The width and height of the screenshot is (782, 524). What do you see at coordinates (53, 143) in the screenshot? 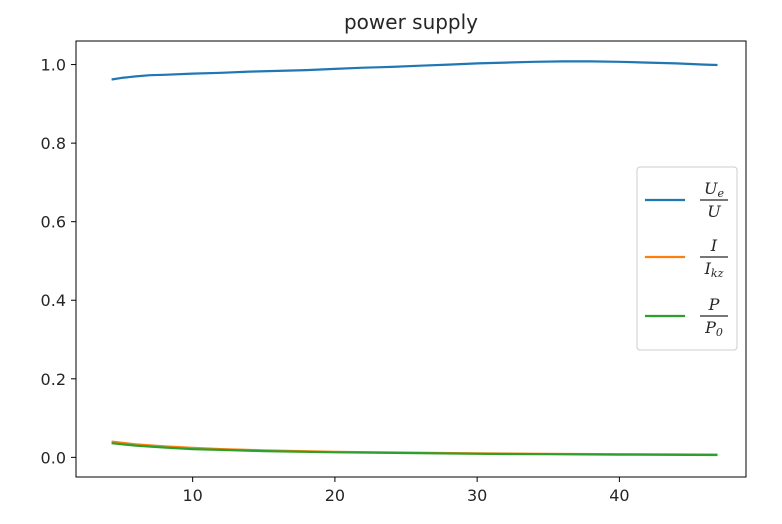
I see `y-tick-label: 0.8` at bounding box center [53, 143].